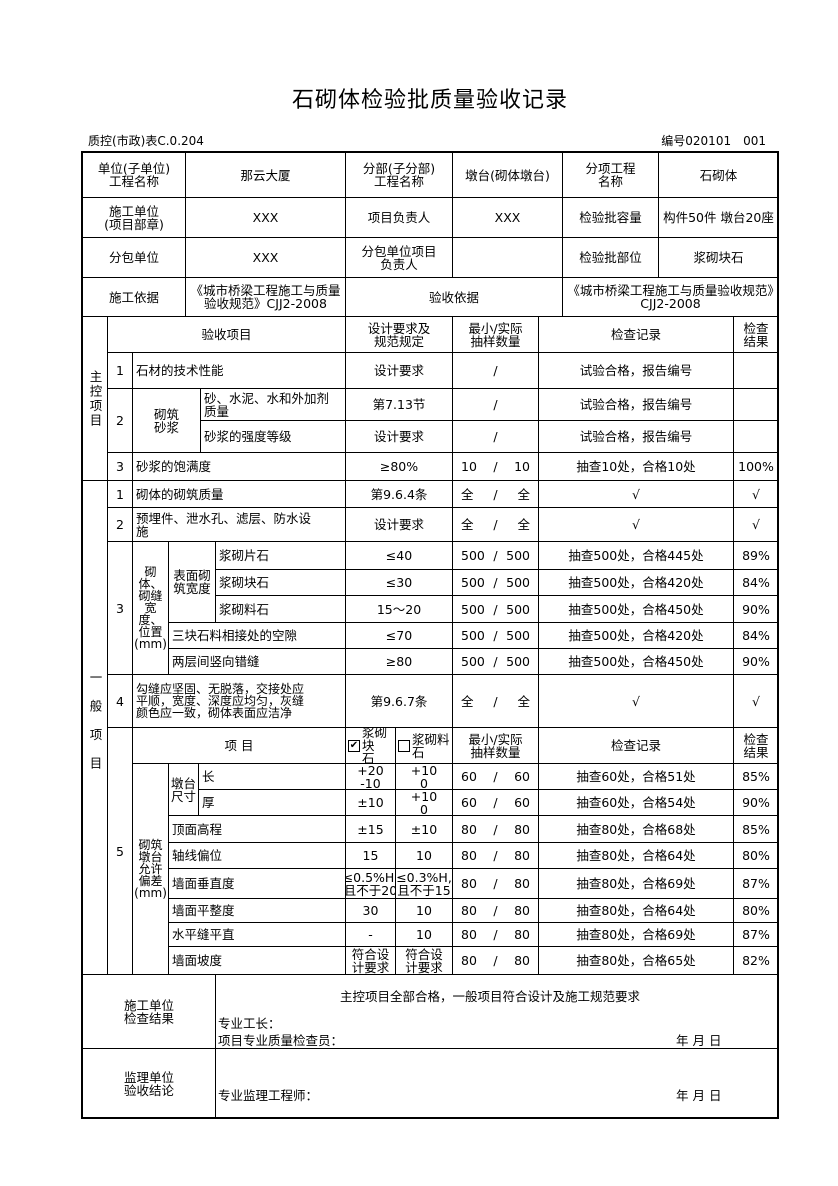  I want to click on item-name: 预埋件、泄水孔、滤层、防水设 施, so click(239, 524).